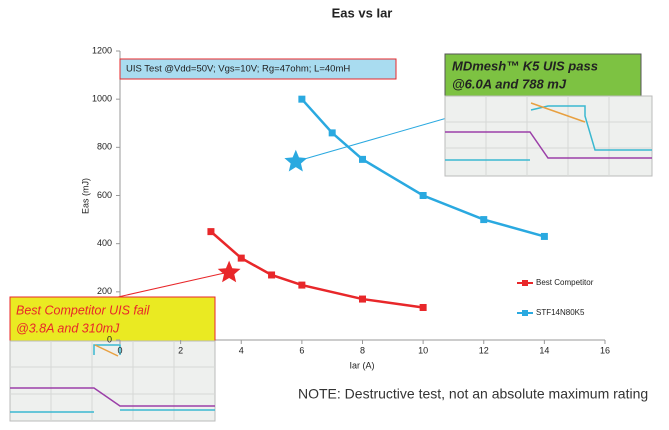  I want to click on x-tick-label: 0, so click(119, 350).